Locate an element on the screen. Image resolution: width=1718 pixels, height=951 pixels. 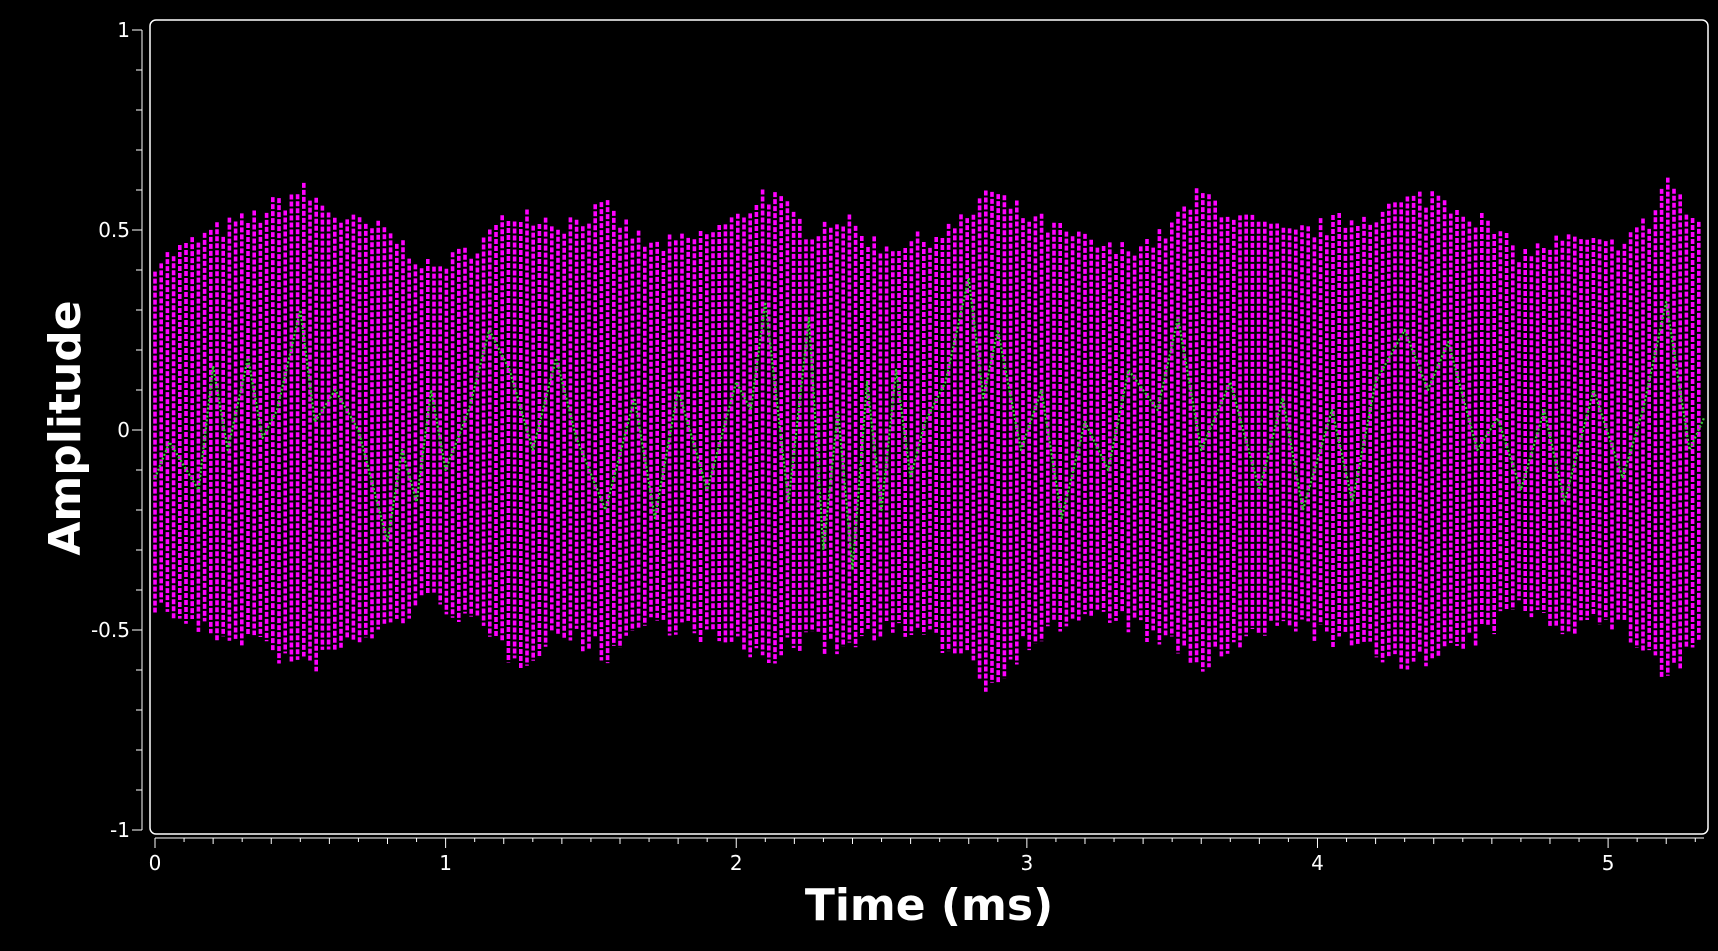
x-axis-title: Time (ms) is located at coordinates (929, 905).